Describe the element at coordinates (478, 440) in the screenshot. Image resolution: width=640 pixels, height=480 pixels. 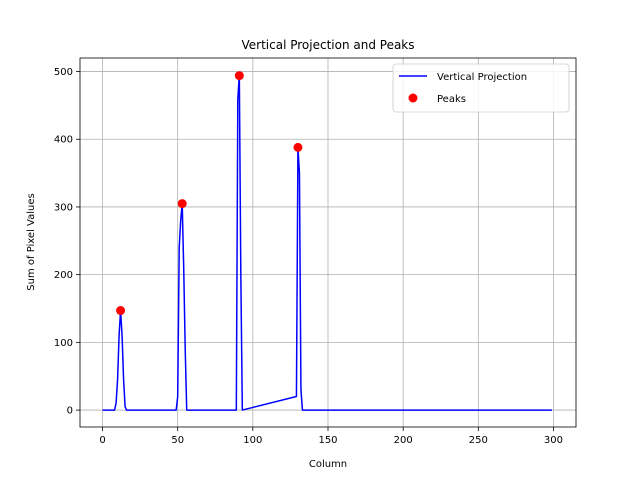
I see `x-tick-label: 250` at that location.